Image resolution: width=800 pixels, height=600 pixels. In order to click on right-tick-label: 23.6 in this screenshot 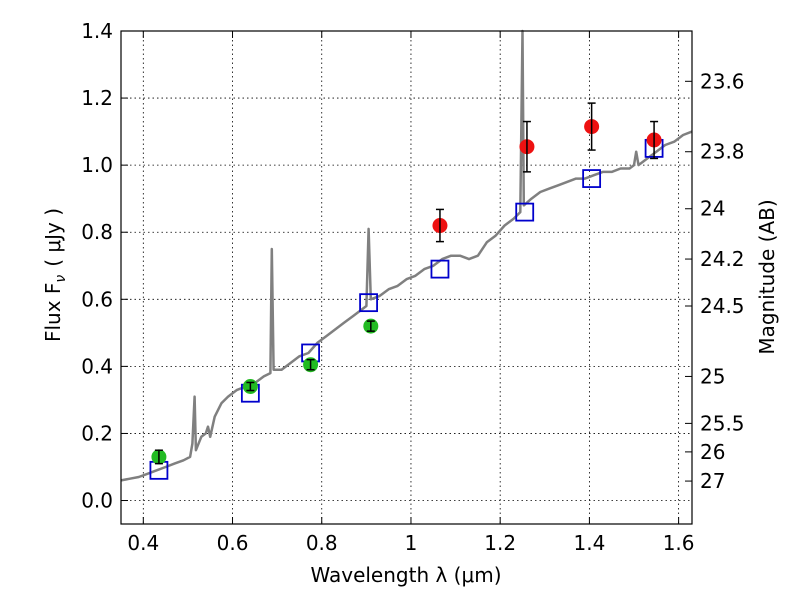, I will do `click(722, 81)`.